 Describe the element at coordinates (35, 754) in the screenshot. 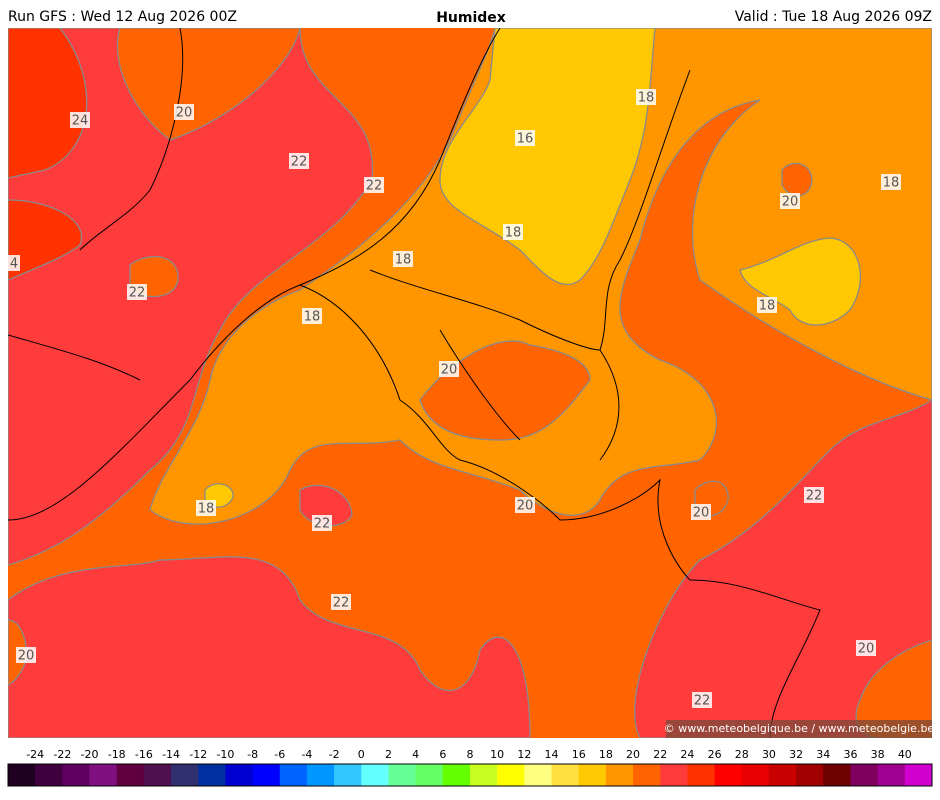

I see `colorbar-label: -24` at that location.